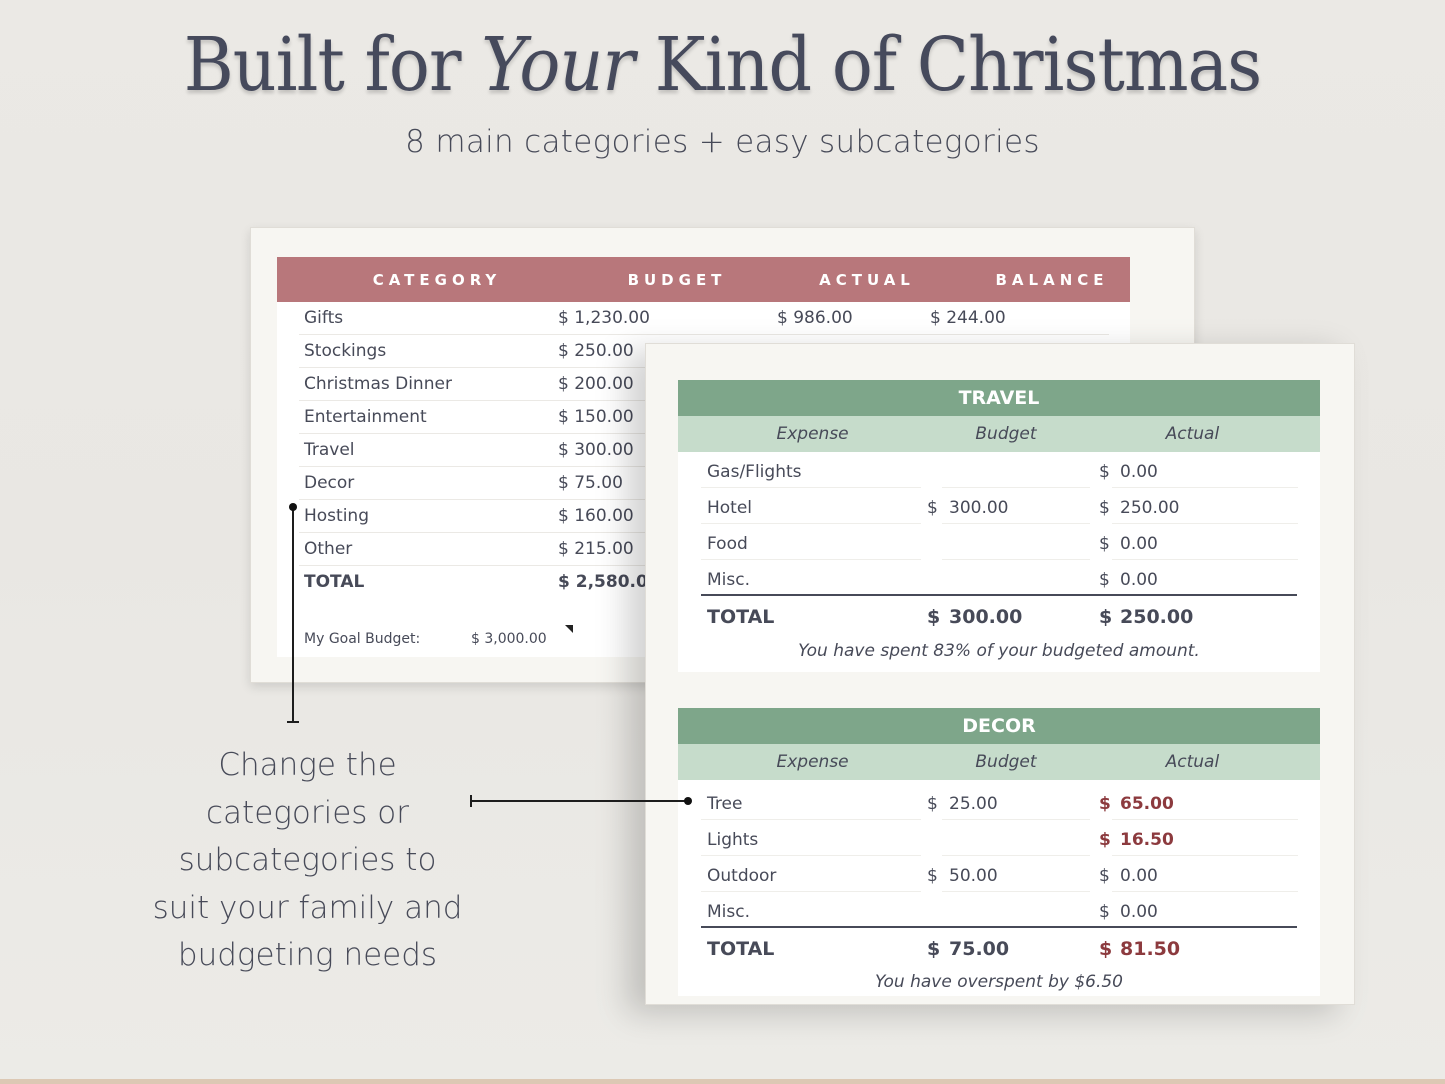  Describe the element at coordinates (722, 142) in the screenshot. I see `page-subtitle: 8 main categories + easy subcategories` at that location.